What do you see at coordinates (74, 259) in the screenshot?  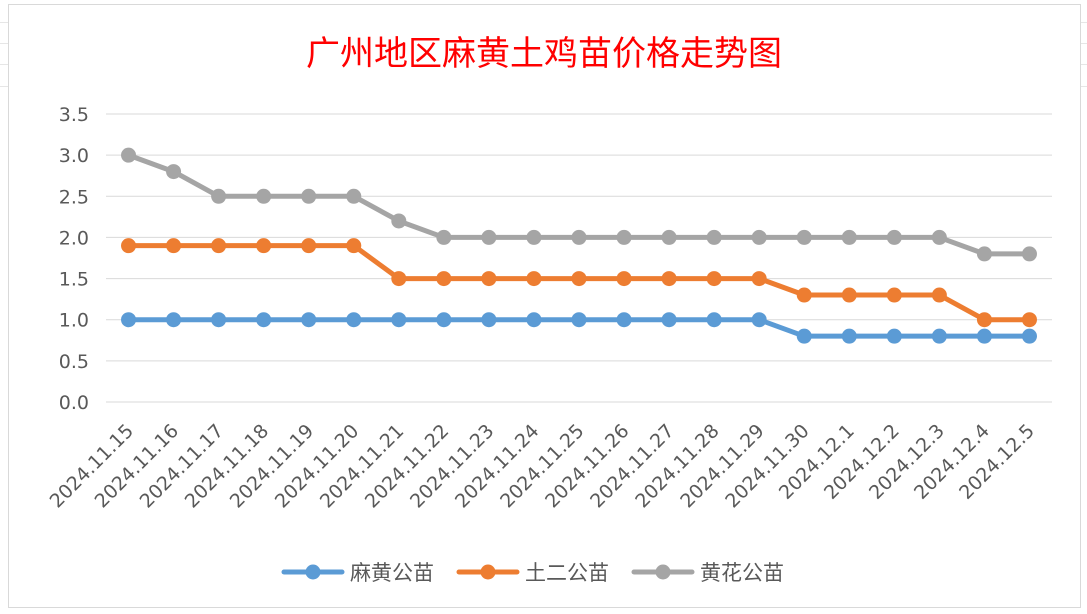 I see `y-axis-tick-labels: 0.0 0.5 1.0 1.5 2.0 2.5 3.0 3.5` at bounding box center [74, 259].